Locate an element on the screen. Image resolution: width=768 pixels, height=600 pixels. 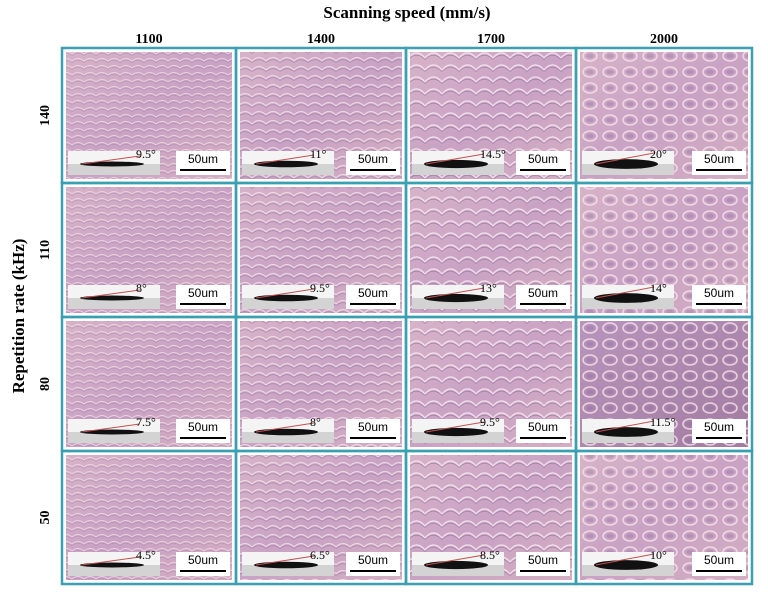
row-label: 50 is located at coordinates (45, 518).